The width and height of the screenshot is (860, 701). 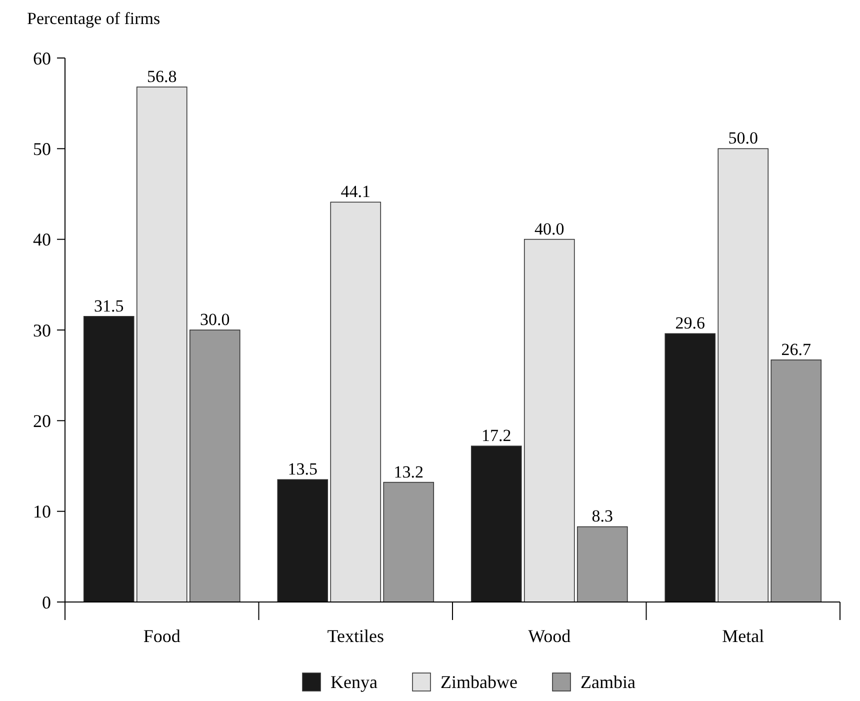 What do you see at coordinates (355, 636) in the screenshot?
I see `x-tick-label: Textiles` at bounding box center [355, 636].